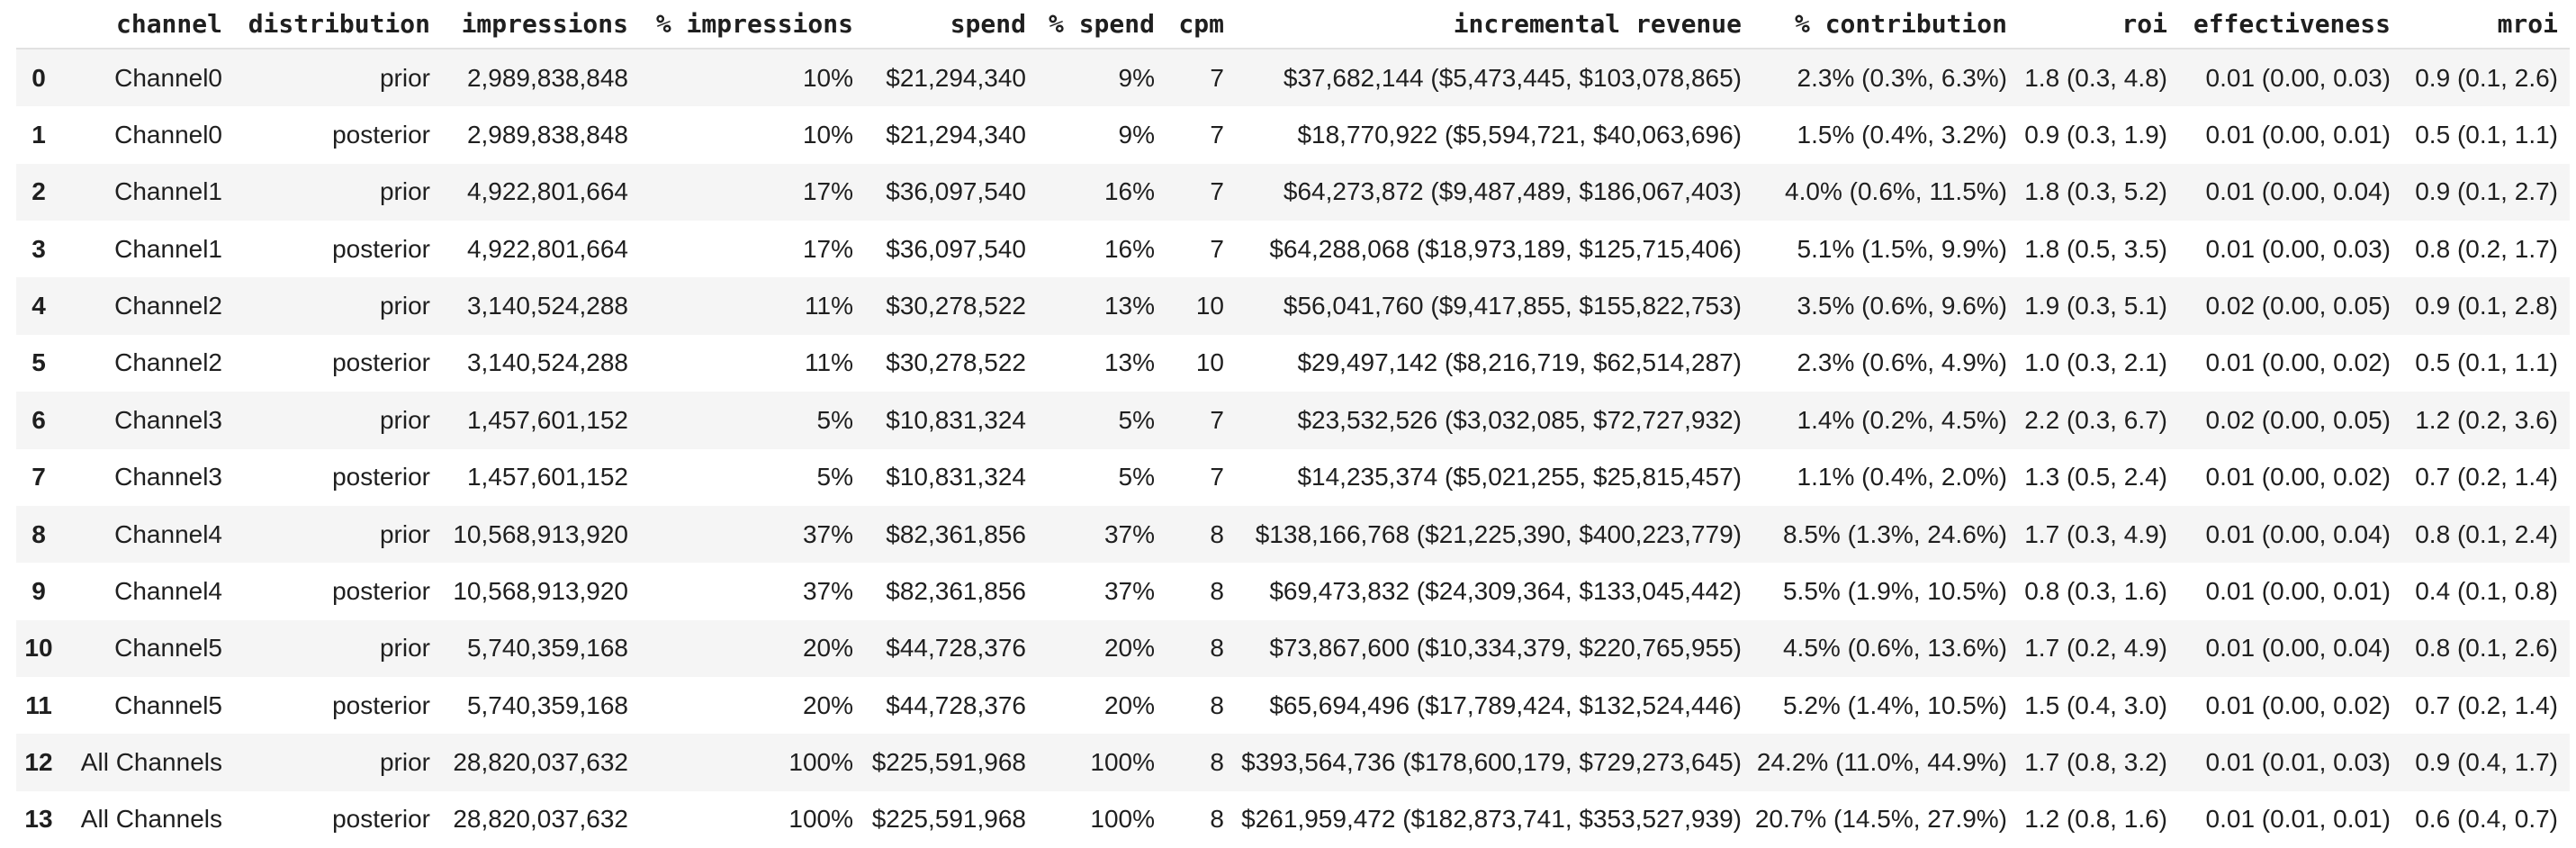 This screenshot has height=848, width=2576. What do you see at coordinates (827, 590) in the screenshot?
I see `cell-pct-impressions: 37%` at bounding box center [827, 590].